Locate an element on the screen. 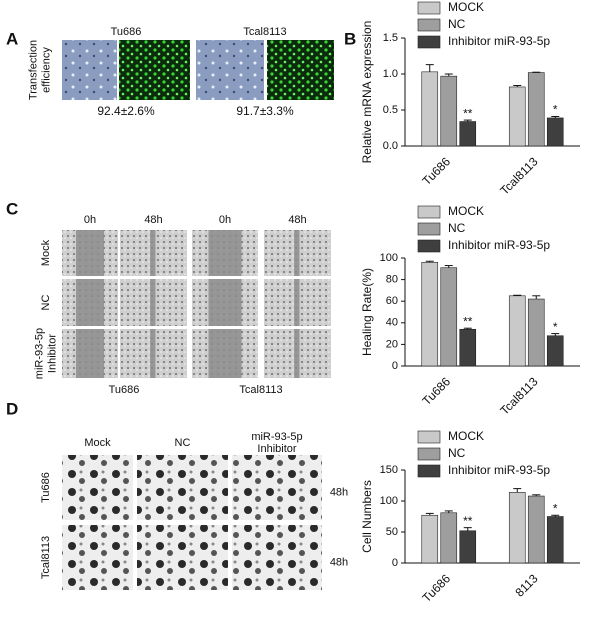  column-label: Inhibitor is located at coordinates (276, 449).